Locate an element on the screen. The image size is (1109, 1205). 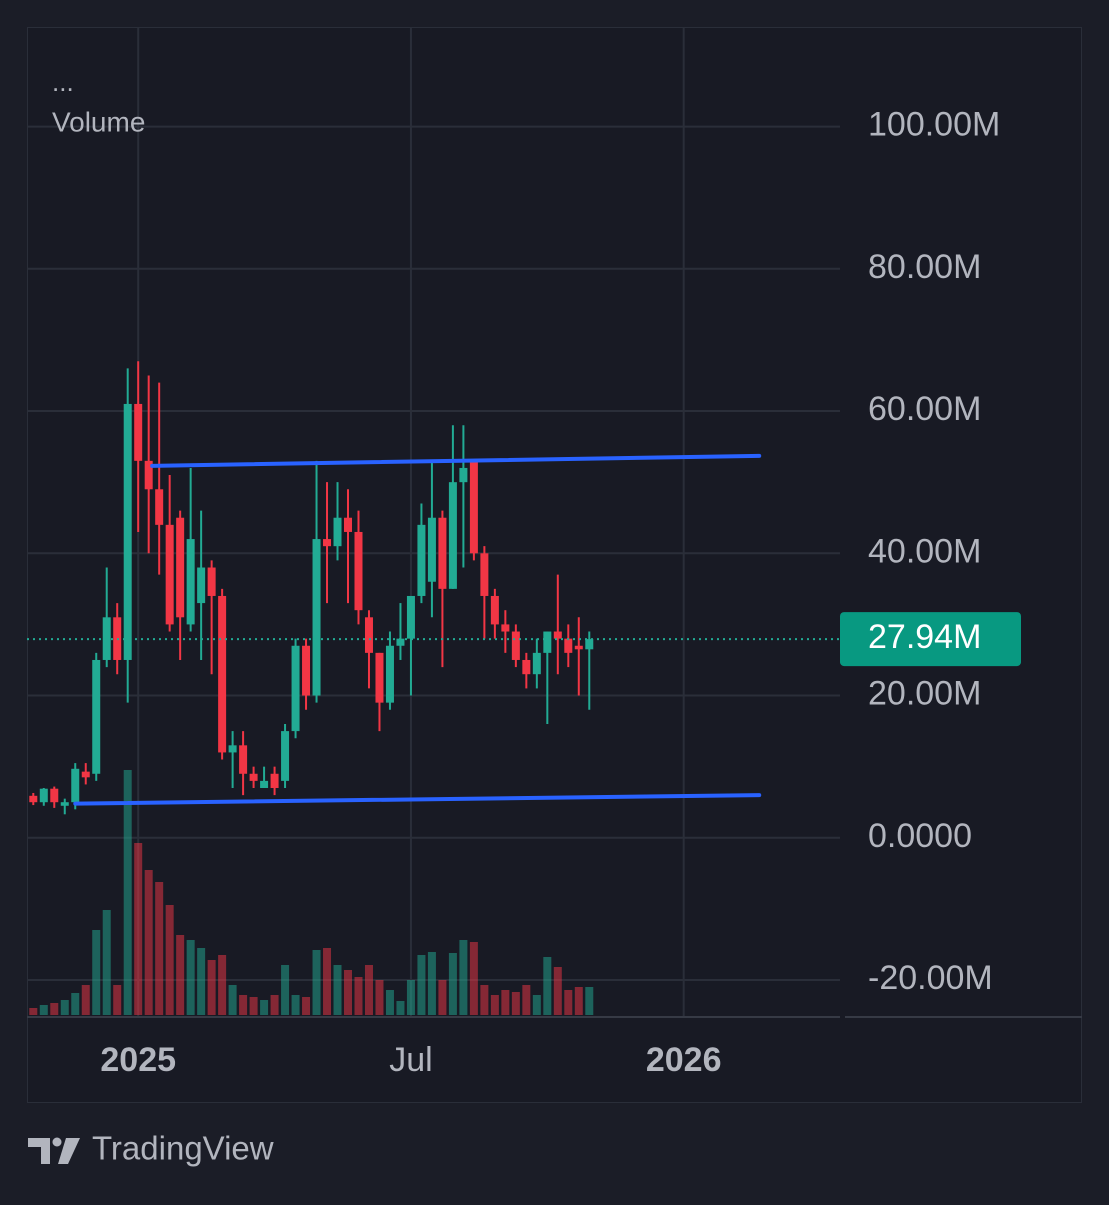
x-tick-label: Jul is located at coordinates (410, 1060).